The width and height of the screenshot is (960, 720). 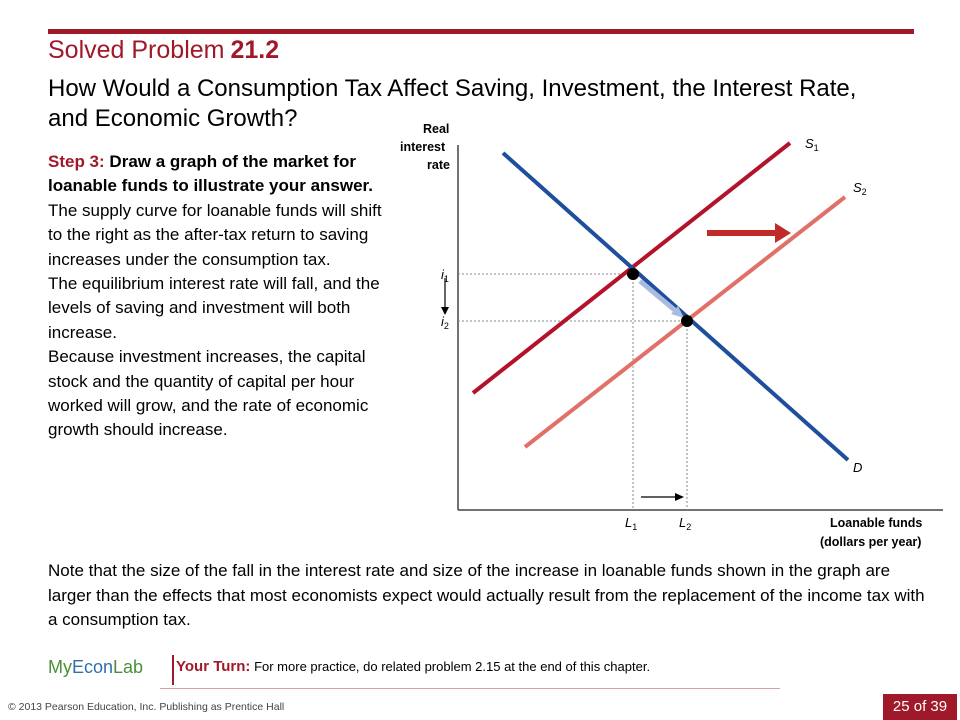 I want to click on y-axis-label-line1: Real, so click(x=436, y=129).